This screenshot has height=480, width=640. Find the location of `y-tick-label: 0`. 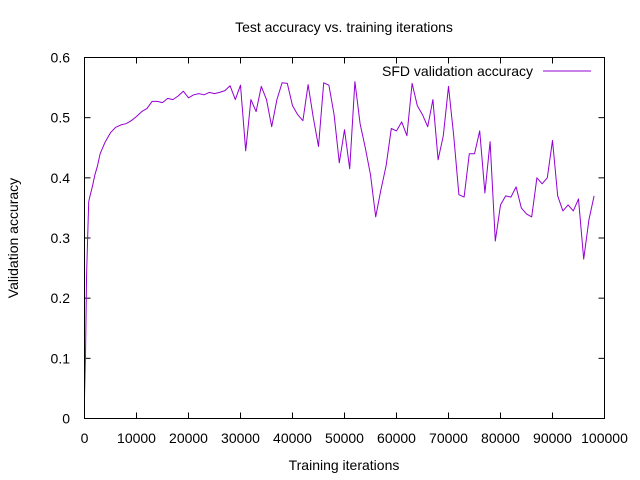

y-tick-label: 0 is located at coordinates (66, 419).